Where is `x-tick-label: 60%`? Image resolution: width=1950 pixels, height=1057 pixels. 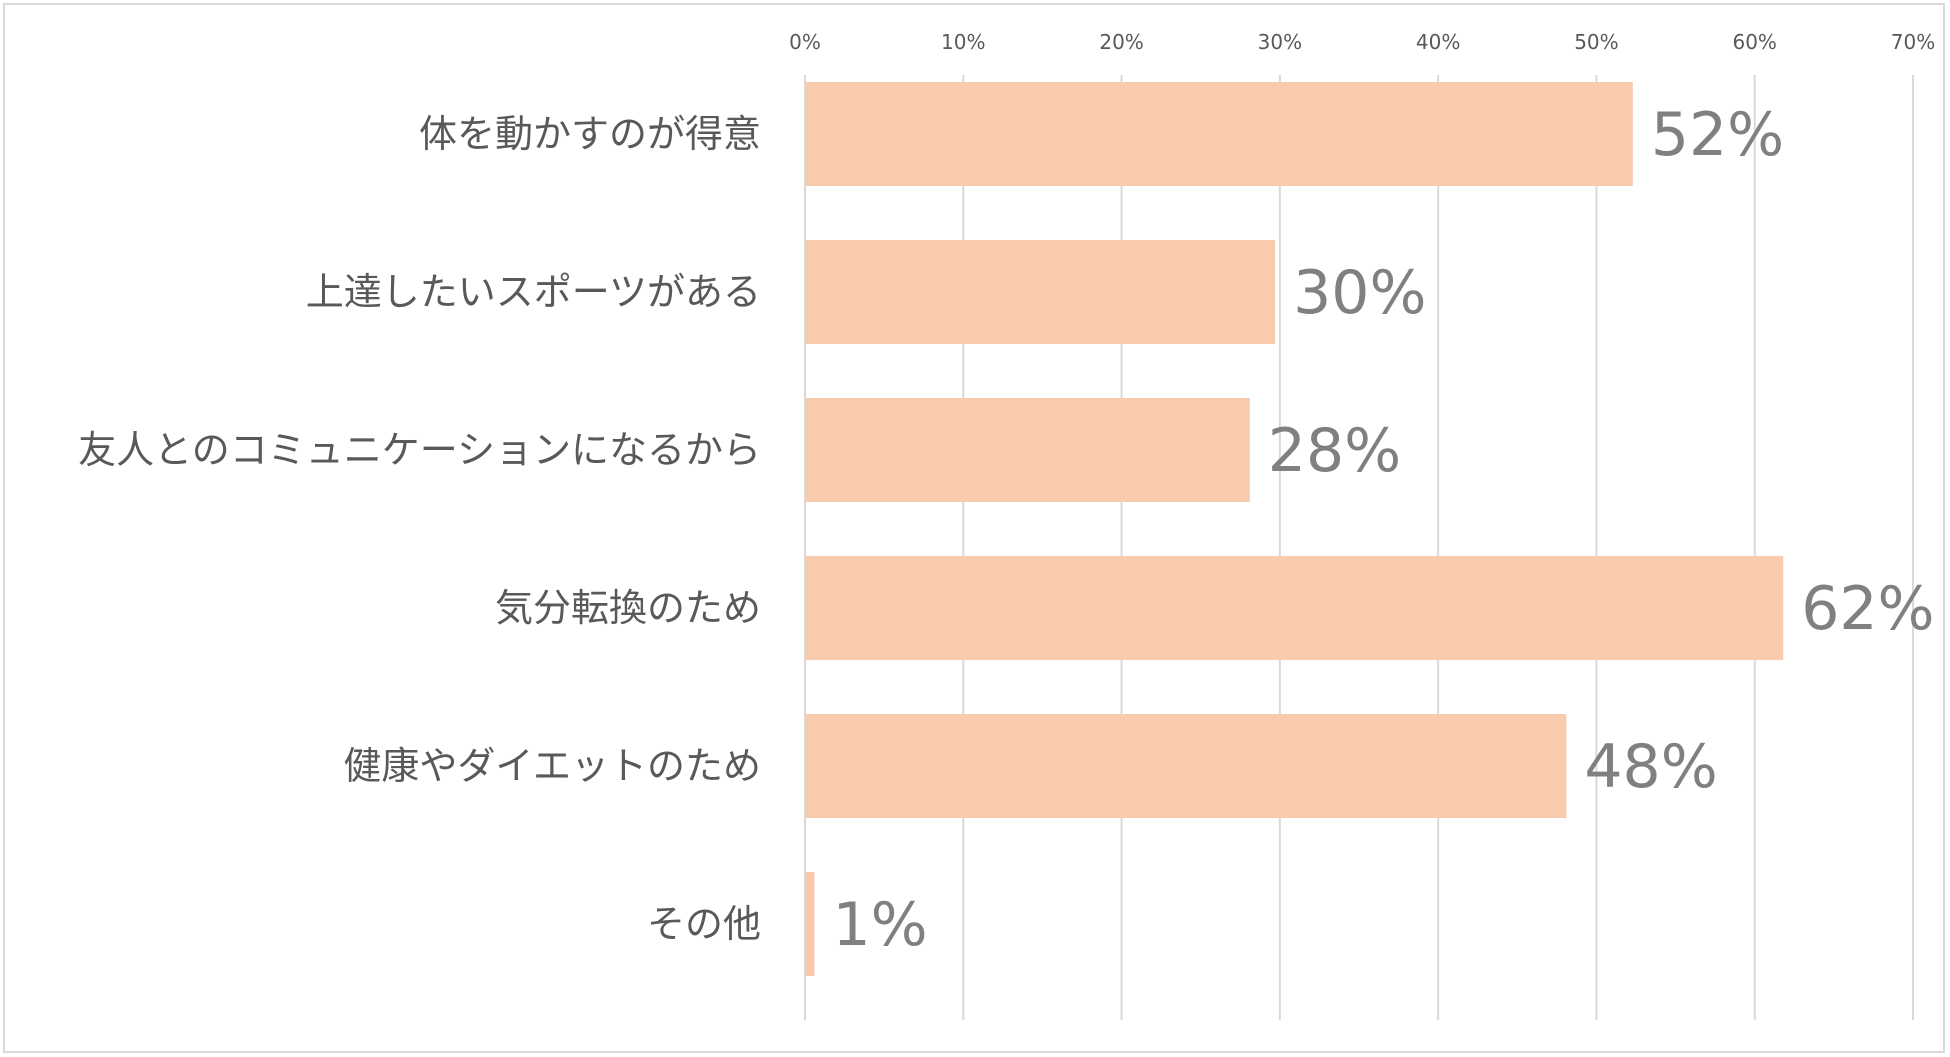
x-tick-label: 60% is located at coordinates (1754, 42).